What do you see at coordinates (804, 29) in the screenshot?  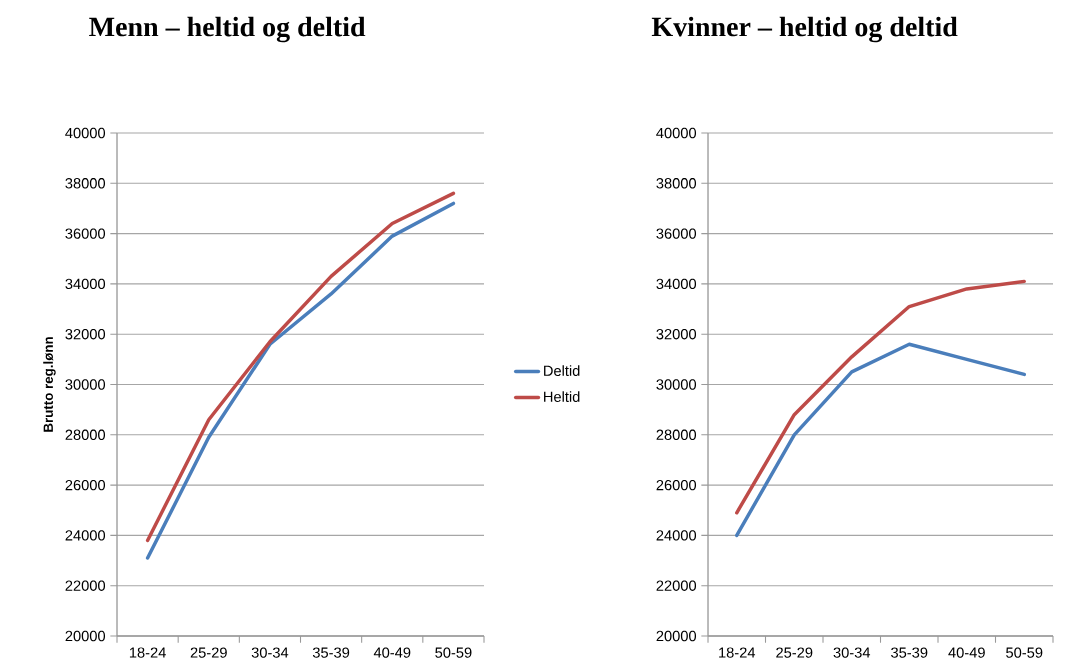 I see `chart-title: Kvinner – heltid og deltid` at bounding box center [804, 29].